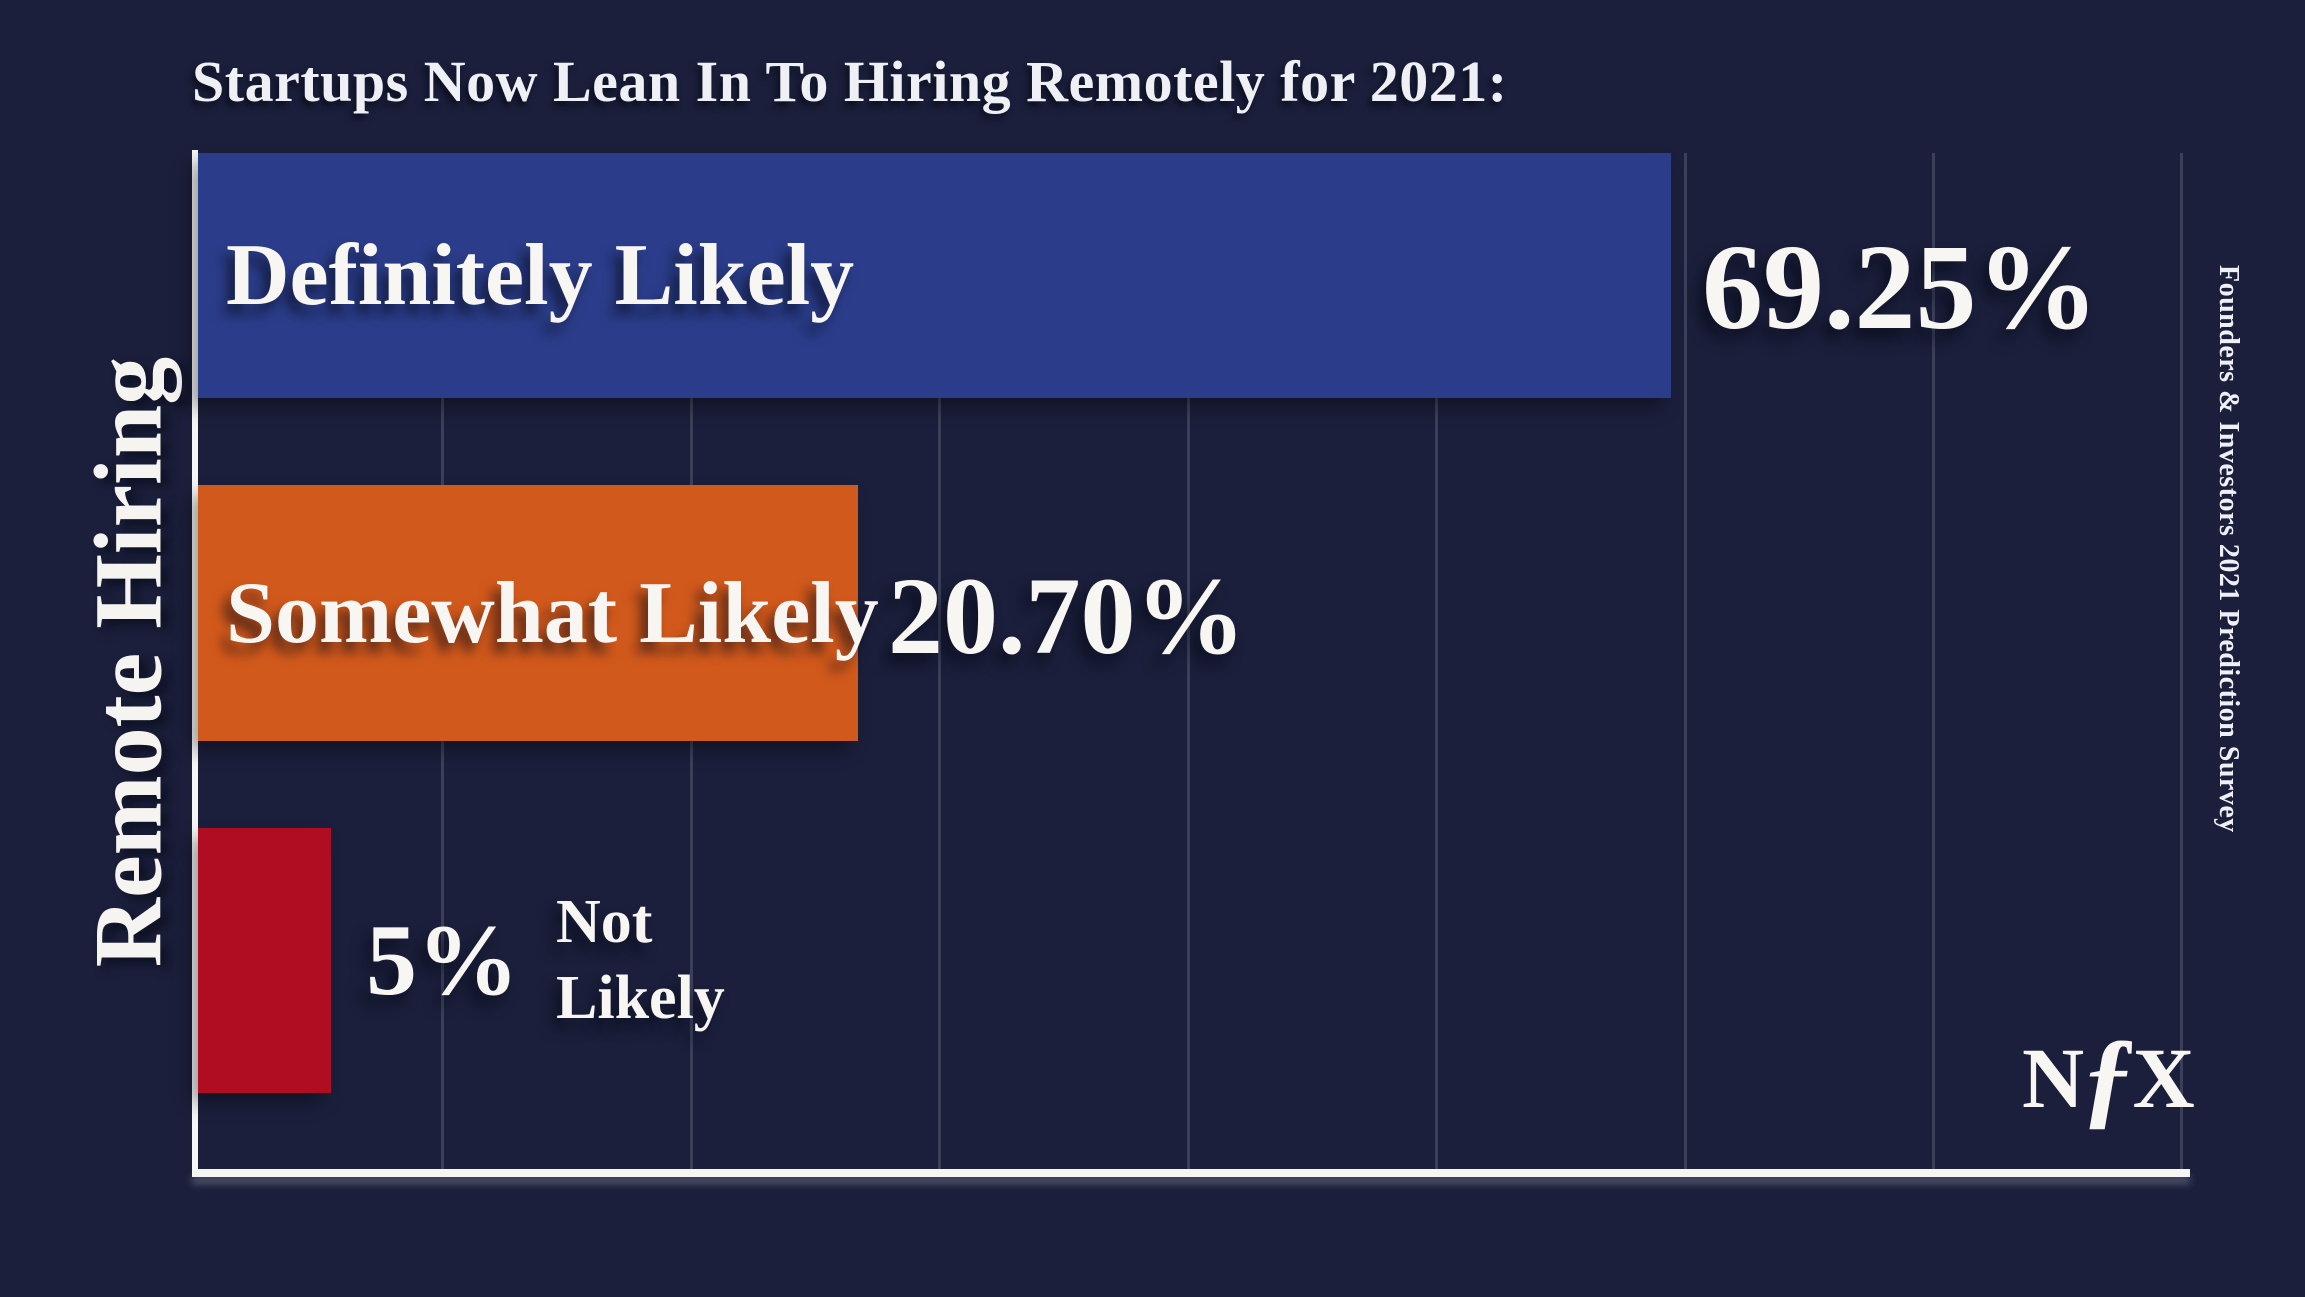 The height and width of the screenshot is (1297, 2305). I want to click on nfx-logo-f: ƒ, so click(2108, 1076).